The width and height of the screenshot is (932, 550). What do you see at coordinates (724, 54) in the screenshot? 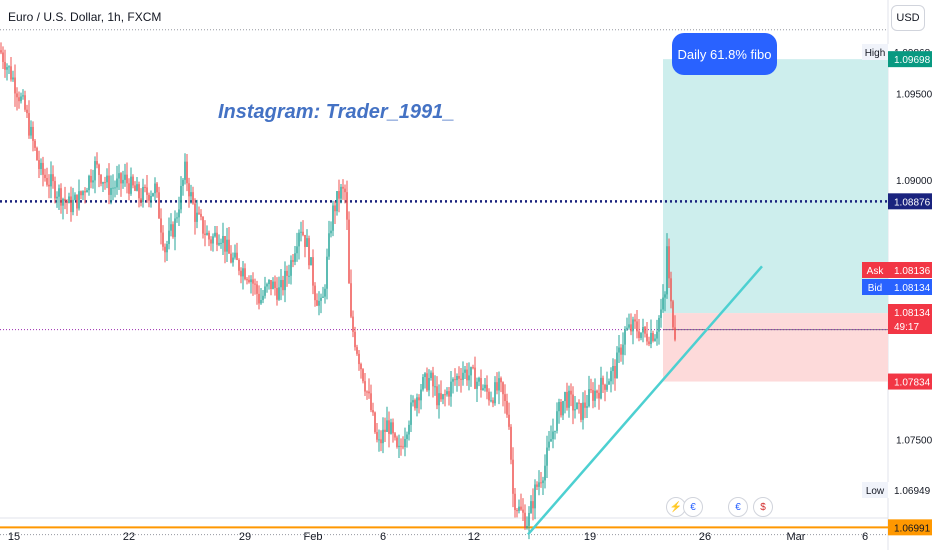
I see `fibo-callout: Daily 61.8% fibo` at bounding box center [724, 54].